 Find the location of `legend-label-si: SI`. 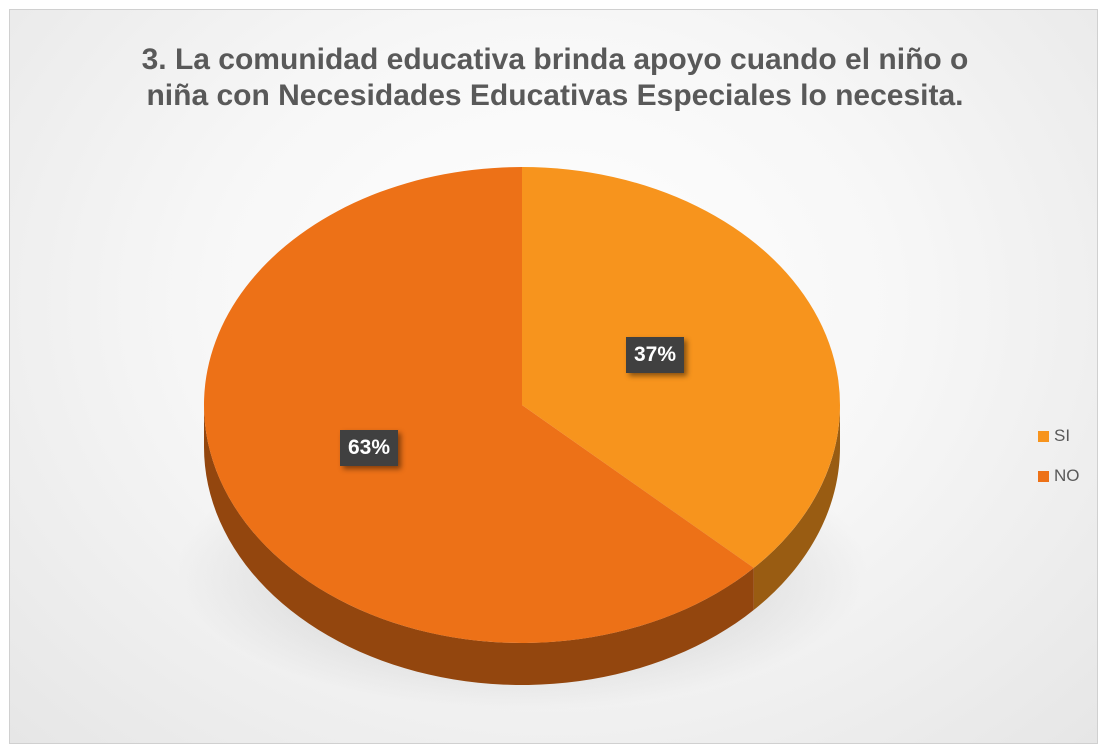

legend-label-si: SI is located at coordinates (1062, 435).